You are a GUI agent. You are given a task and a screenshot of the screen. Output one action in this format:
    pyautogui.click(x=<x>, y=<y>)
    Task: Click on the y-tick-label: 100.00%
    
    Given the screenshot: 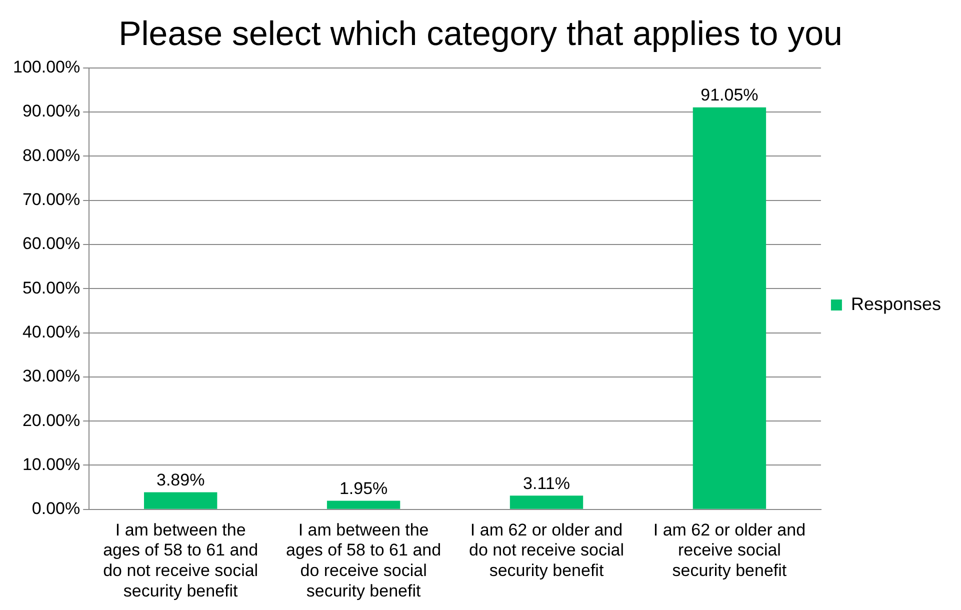 What is the action you would take?
    pyautogui.click(x=46, y=66)
    